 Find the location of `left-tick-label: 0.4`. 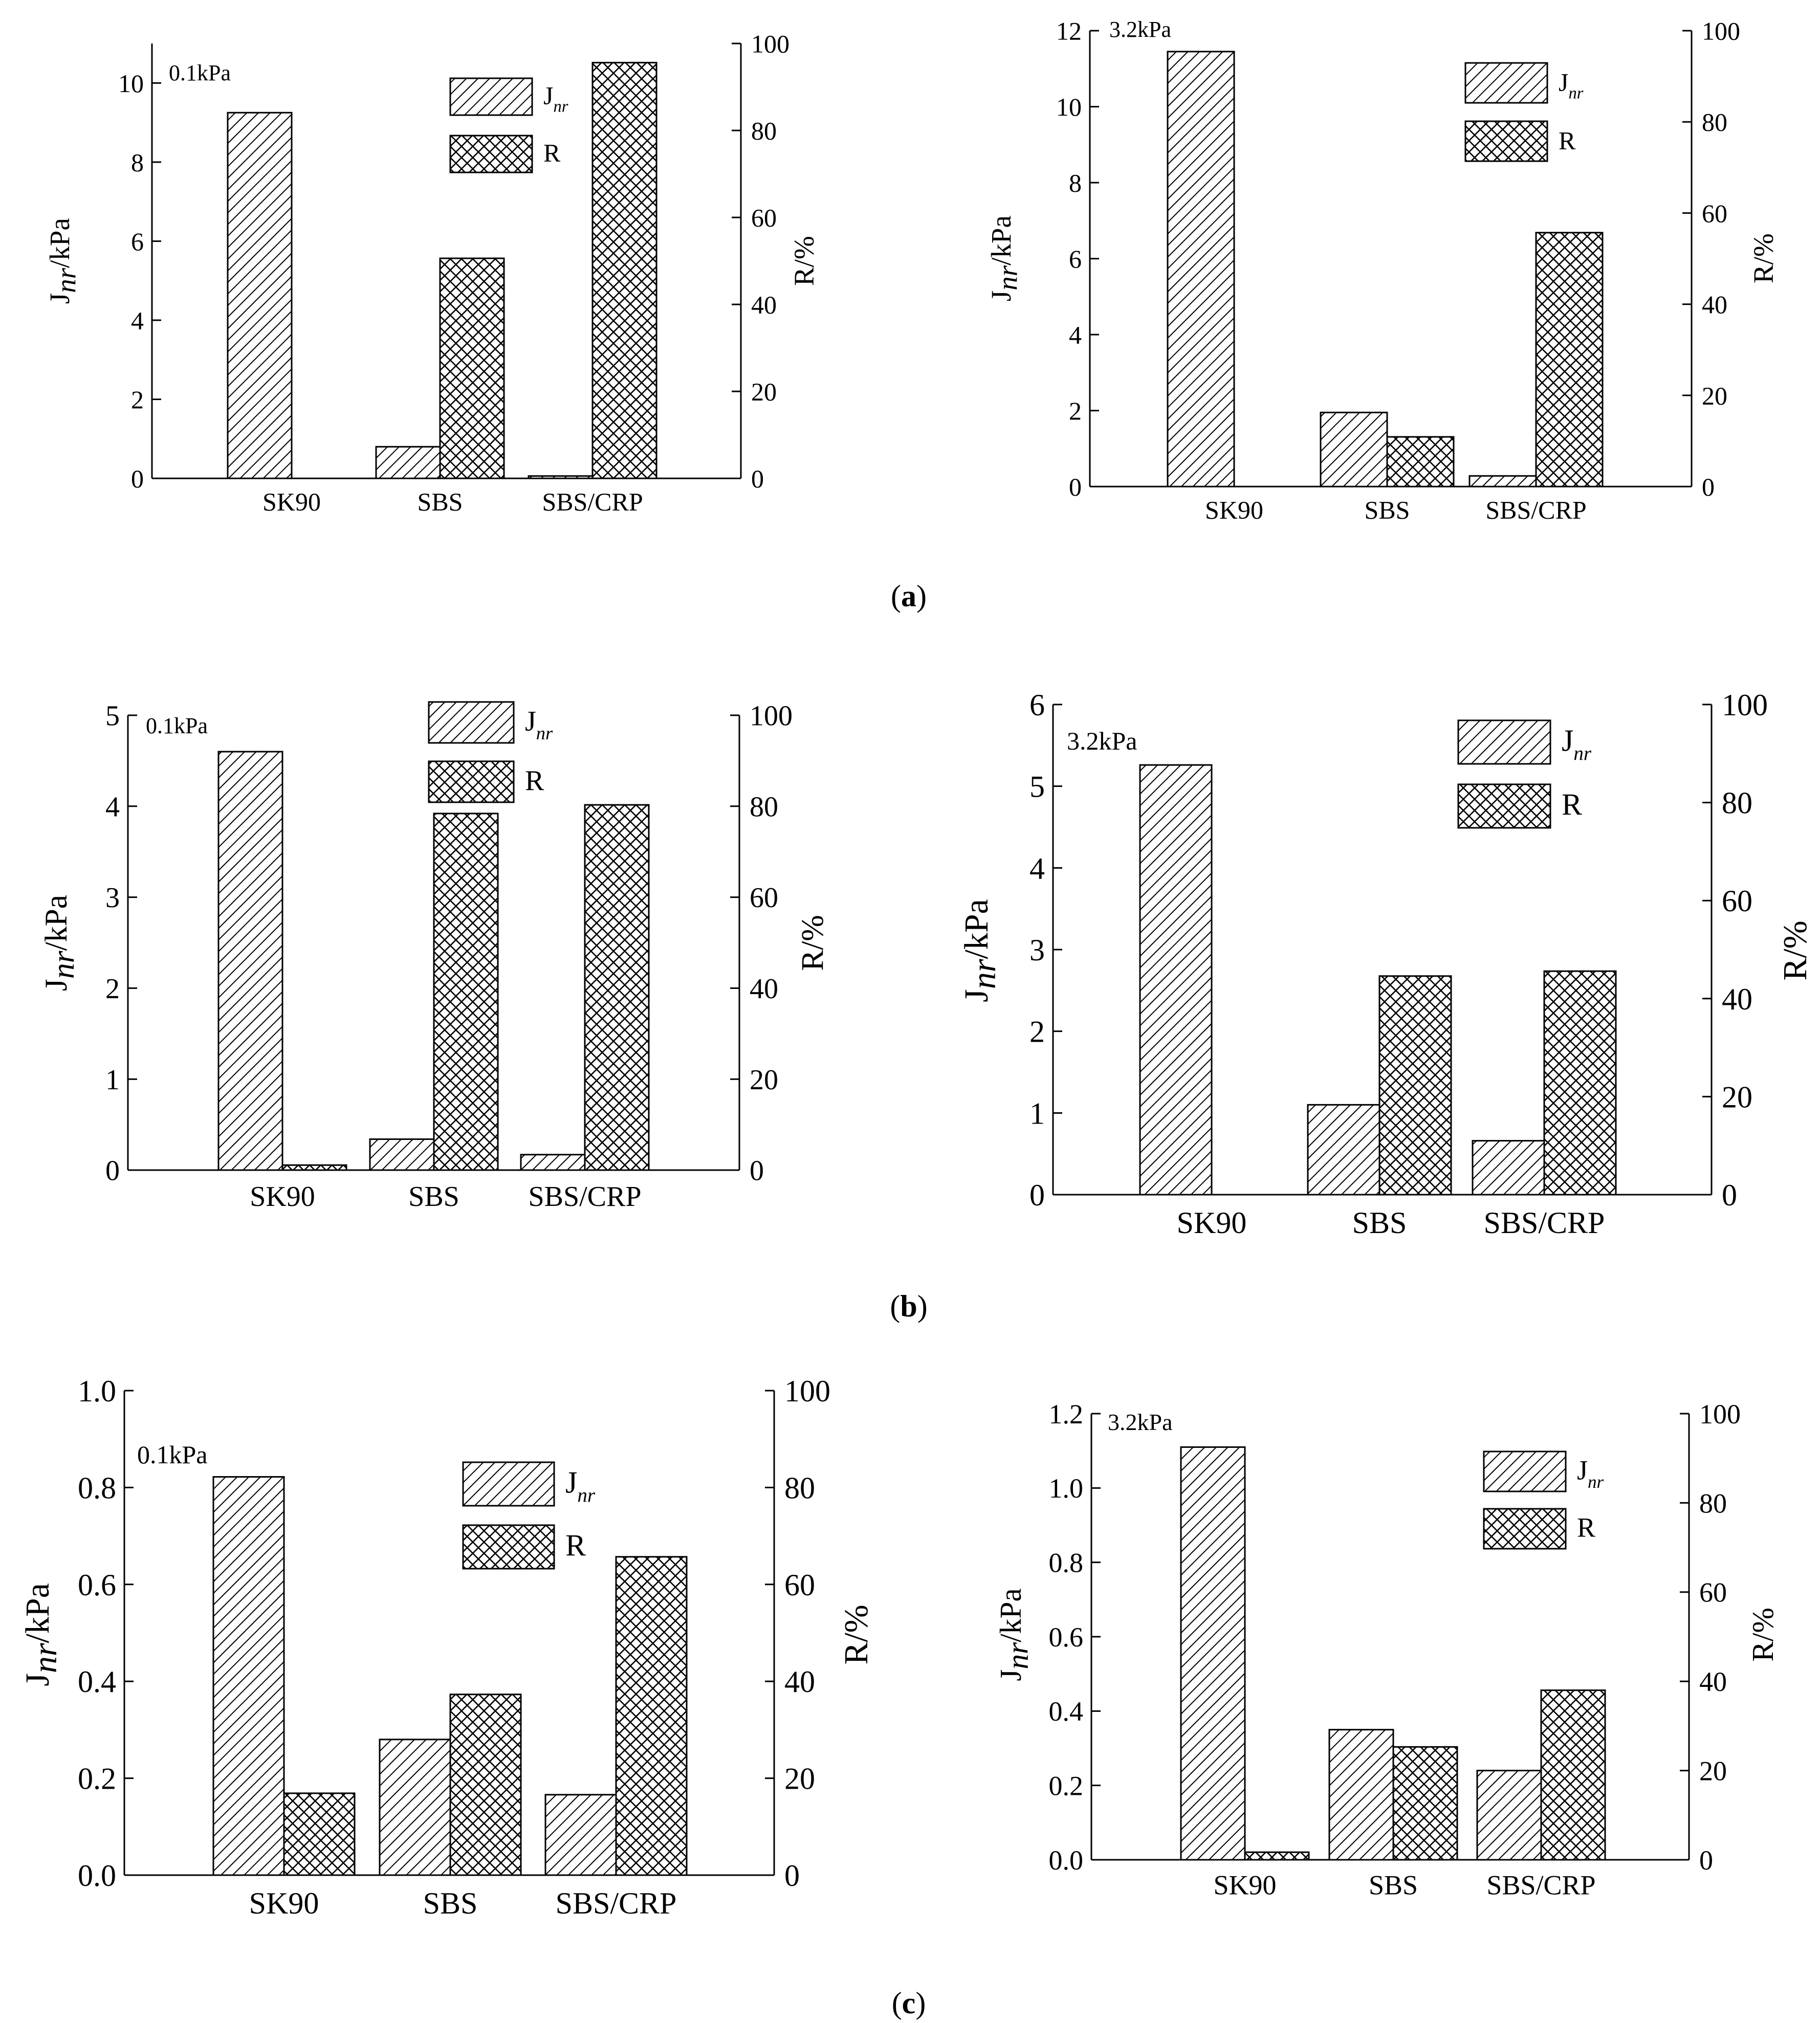

left-tick-label: 0.4 is located at coordinates (1066, 1711).